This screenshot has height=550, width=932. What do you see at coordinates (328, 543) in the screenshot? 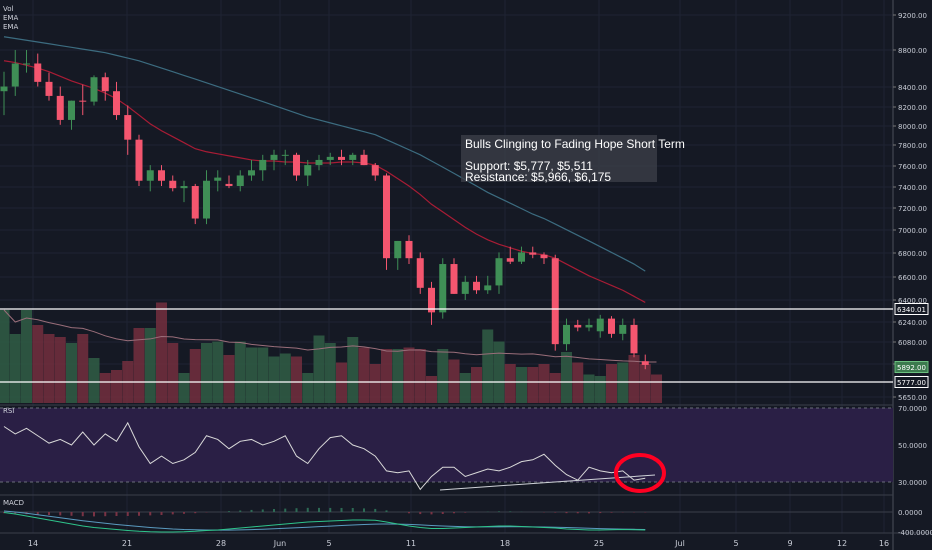
I see `x-tick-label: 5` at bounding box center [328, 543].